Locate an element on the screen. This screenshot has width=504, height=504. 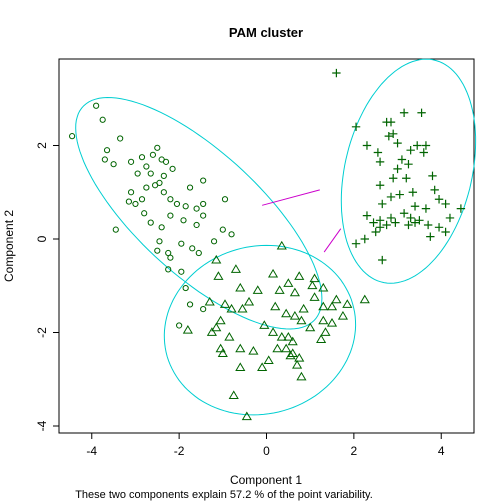
x-tick-label: 0 is located at coordinates (266, 451).